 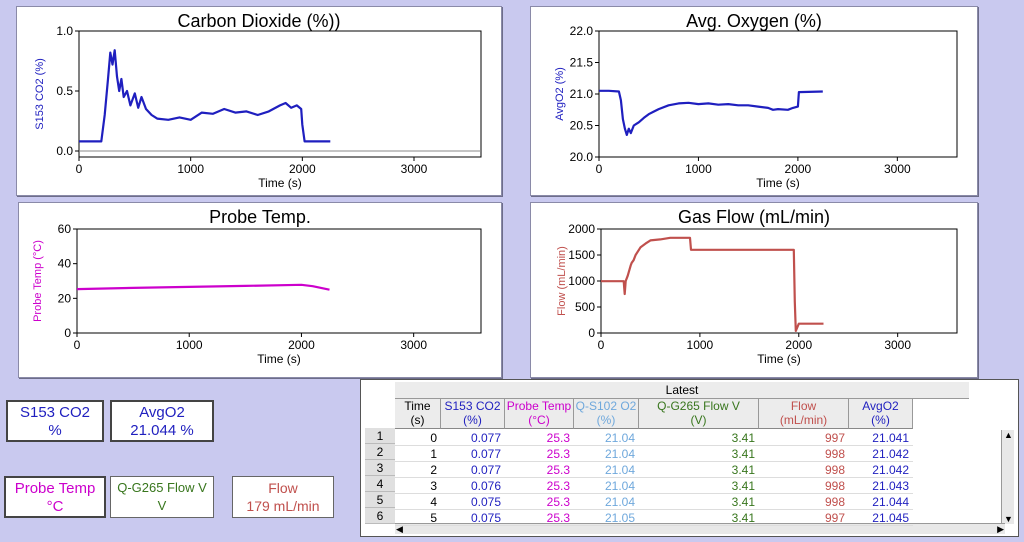 I want to click on y-tick-label: 60, so click(x=65, y=229).